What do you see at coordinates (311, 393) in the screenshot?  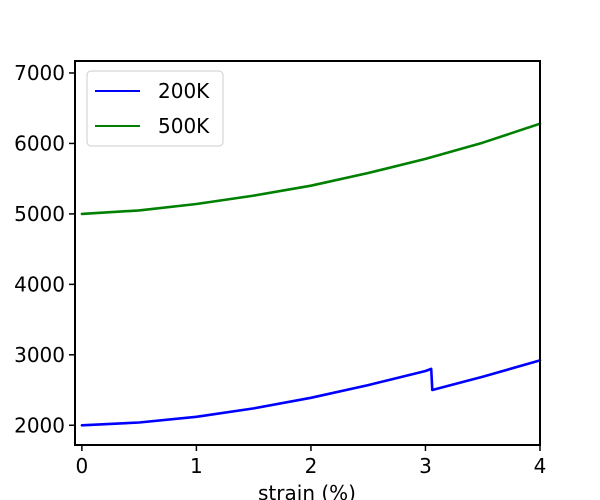 I see `series-line-200k` at bounding box center [311, 393].